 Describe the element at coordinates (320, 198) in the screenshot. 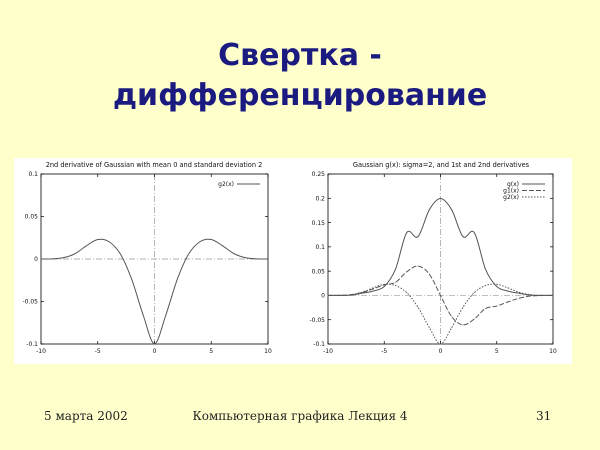

I see `y-tick-label: 0.2` at that location.